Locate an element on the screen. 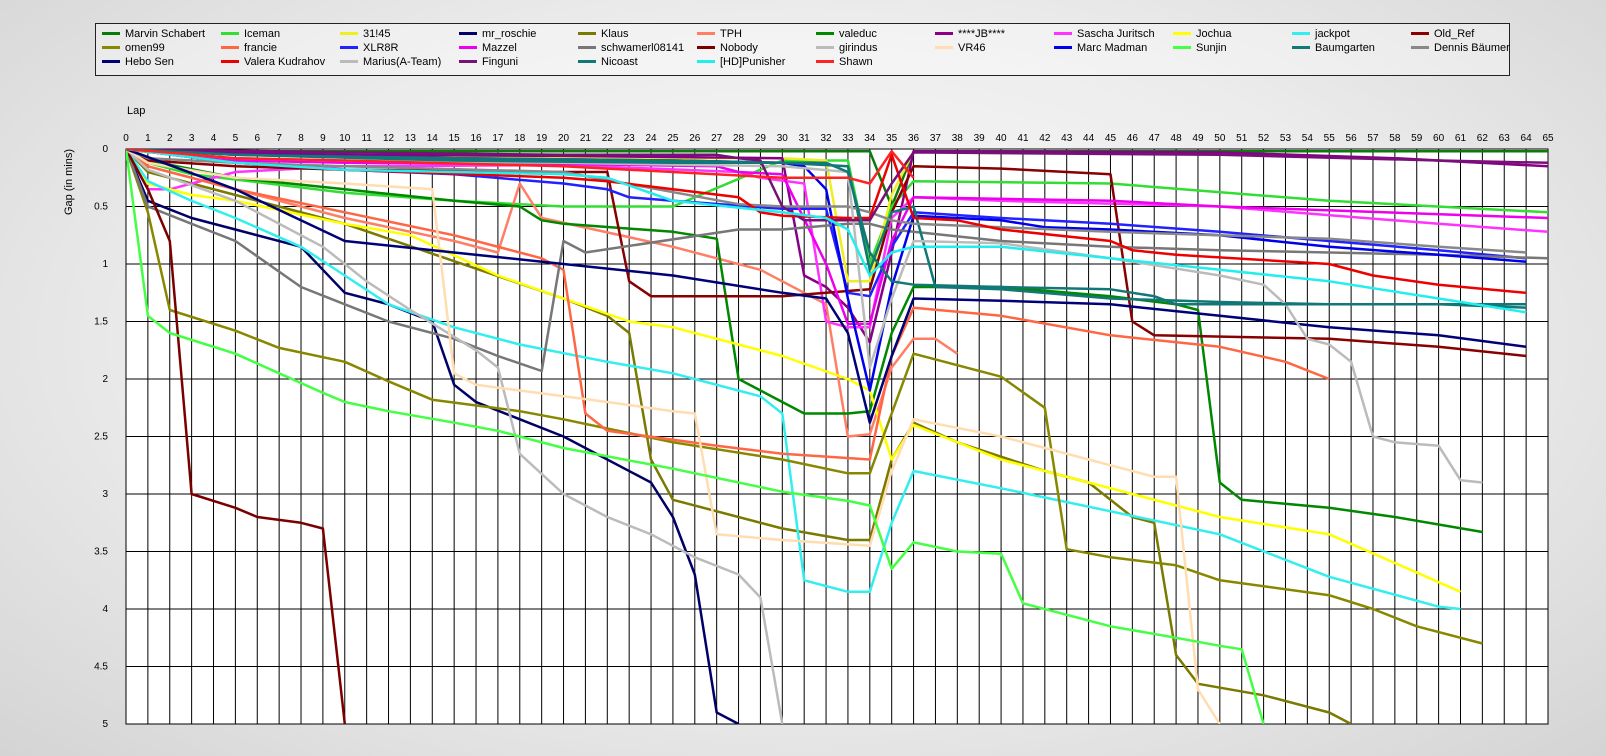 The image size is (1606, 756). x-tick-label: 14 is located at coordinates (433, 138).